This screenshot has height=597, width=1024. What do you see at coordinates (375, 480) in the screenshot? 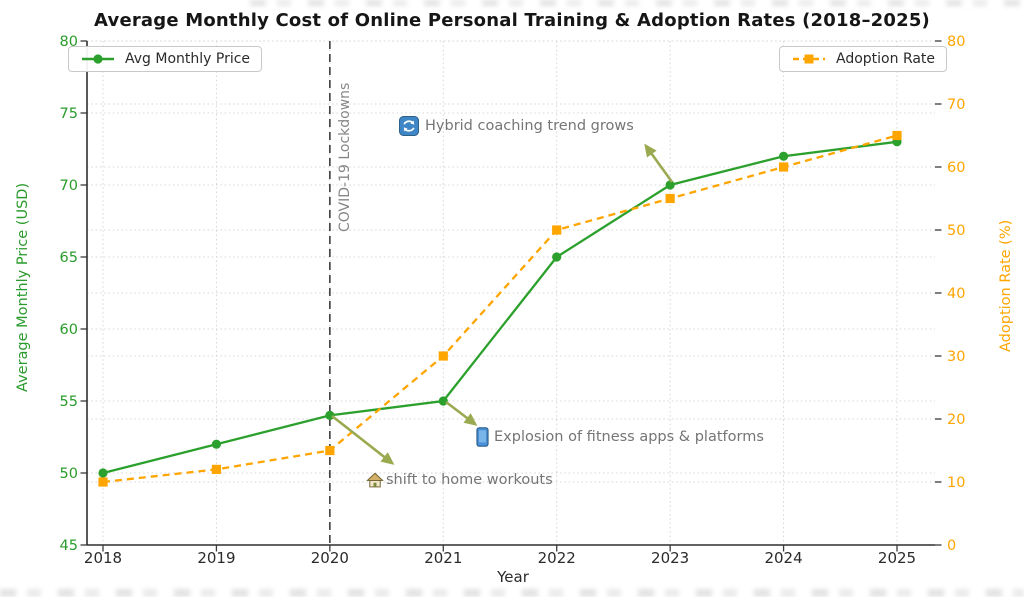
I see `house-icon` at bounding box center [375, 480].